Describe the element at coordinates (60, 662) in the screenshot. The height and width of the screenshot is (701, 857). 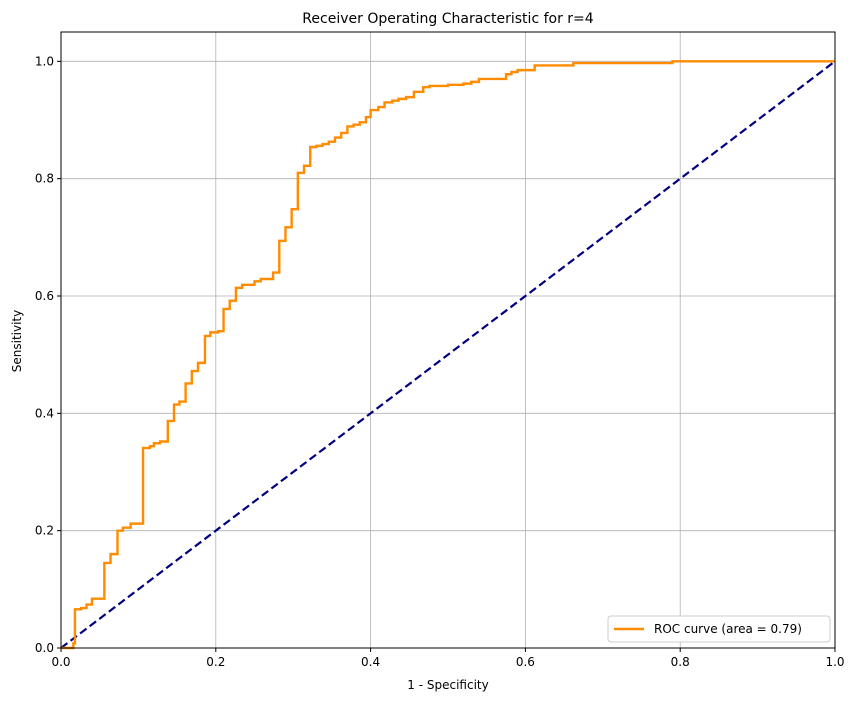
I see `x-tick-label: 0.0` at that location.